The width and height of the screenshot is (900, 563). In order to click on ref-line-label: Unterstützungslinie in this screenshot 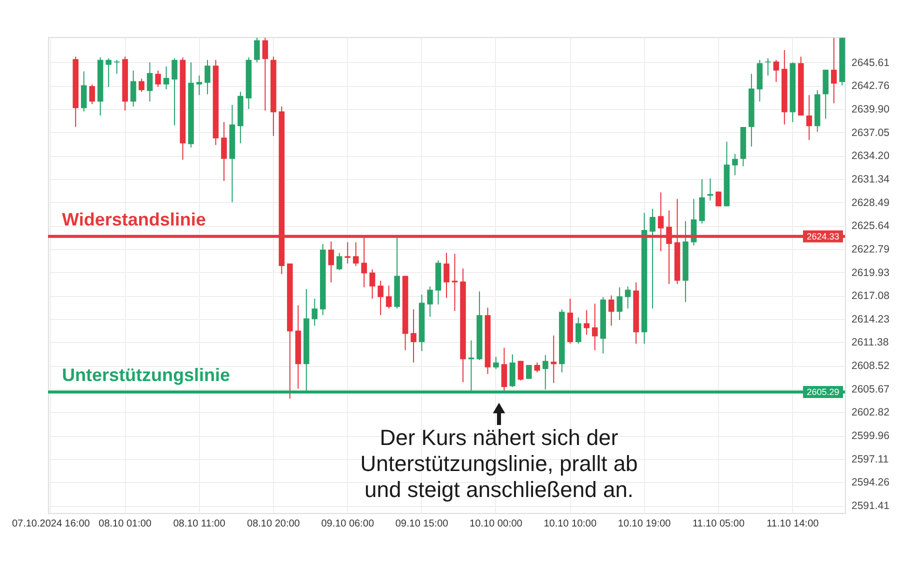, I will do `click(146, 375)`.